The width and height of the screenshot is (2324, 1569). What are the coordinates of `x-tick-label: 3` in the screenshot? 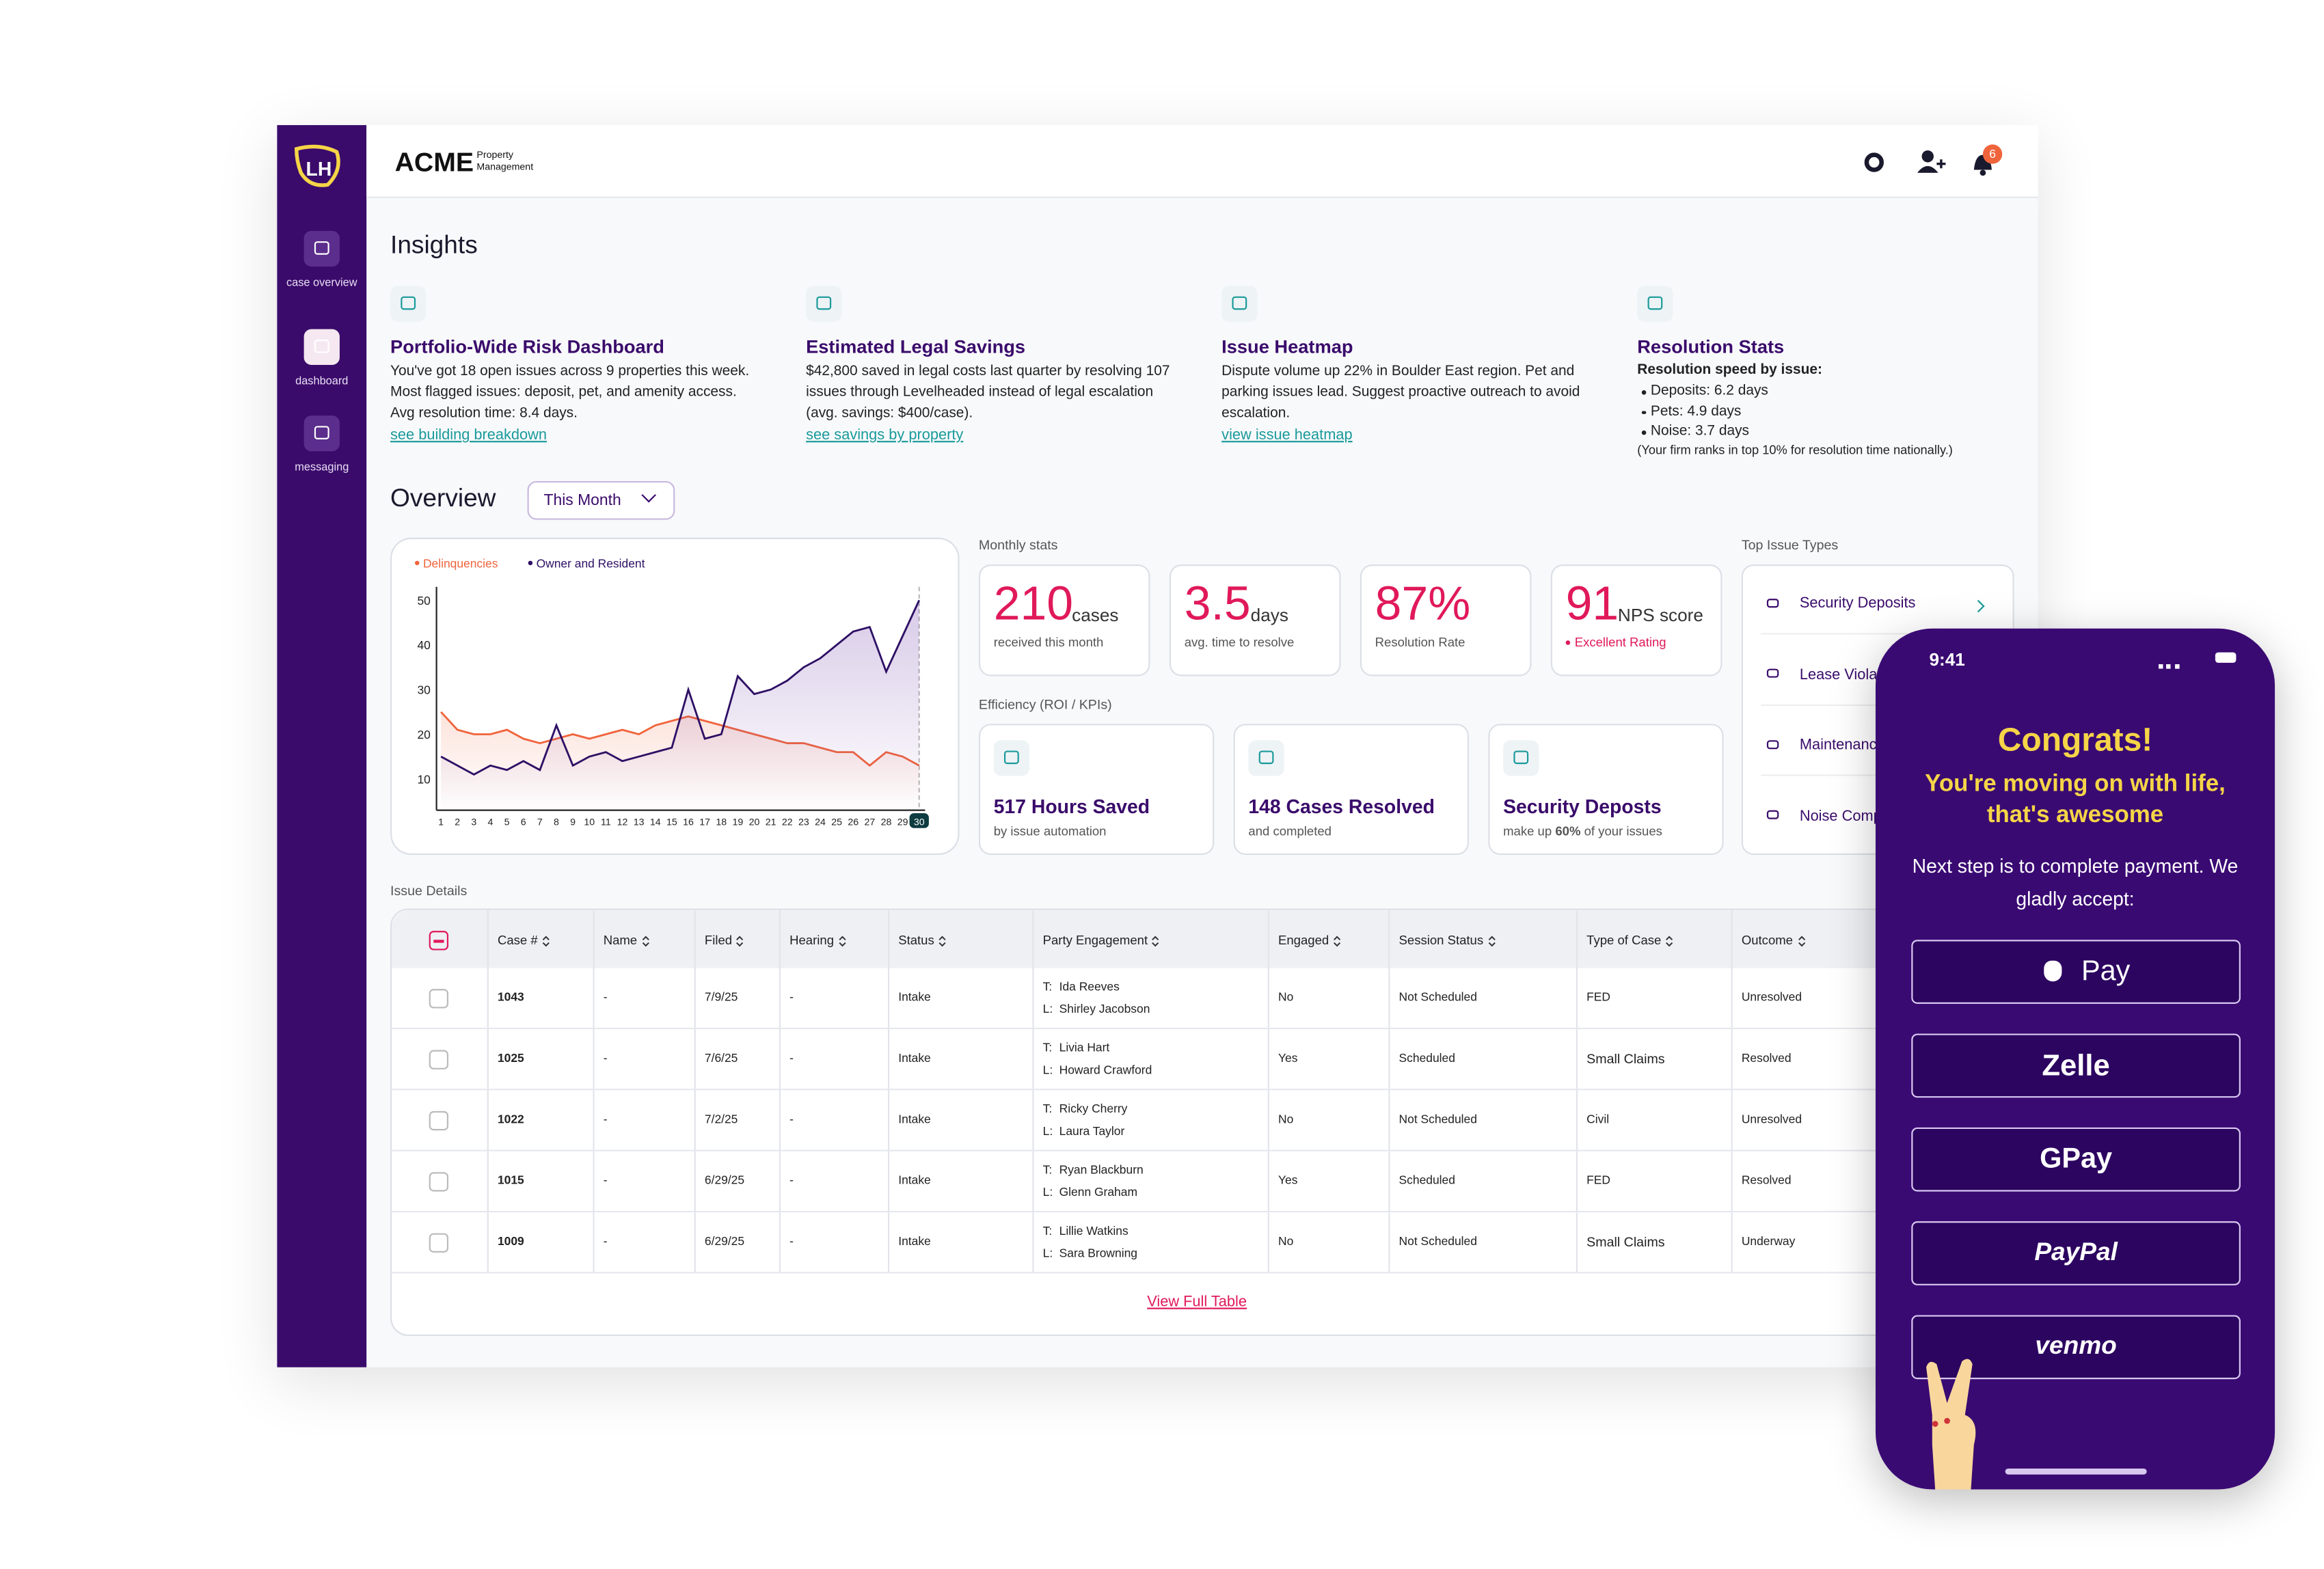 It's located at (473, 822).